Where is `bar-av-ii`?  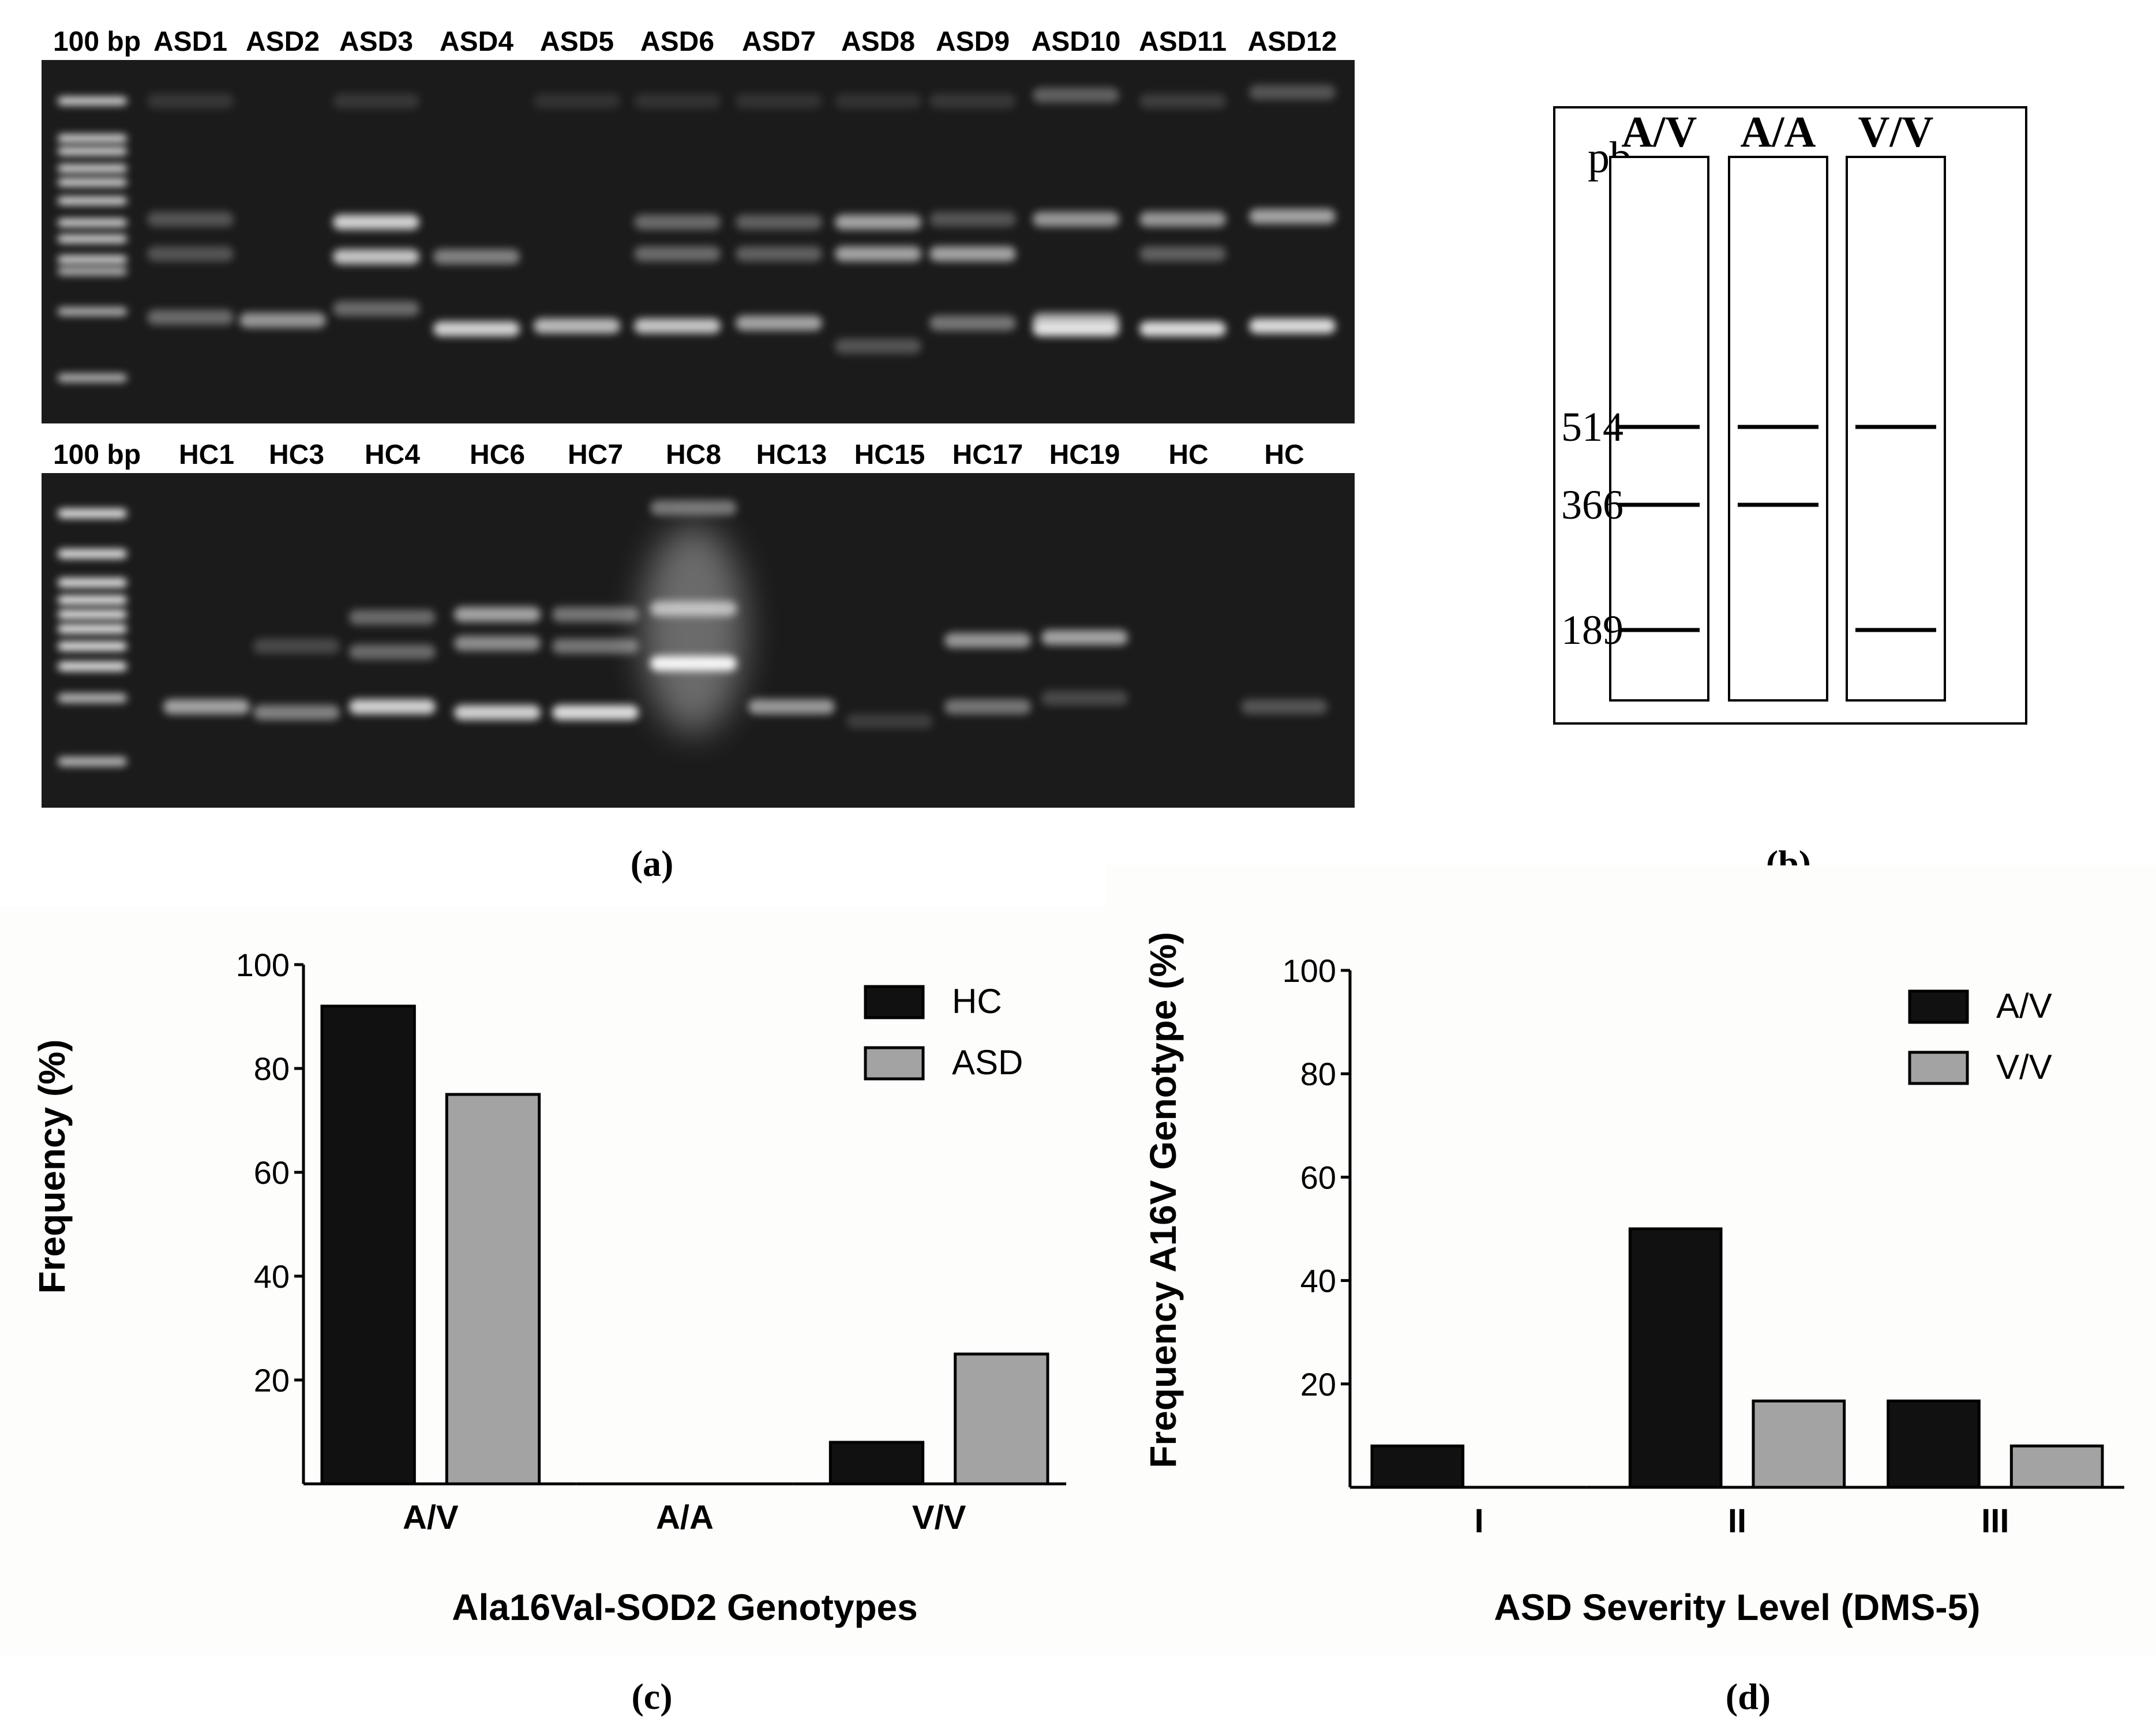
bar-av-ii is located at coordinates (1676, 1358).